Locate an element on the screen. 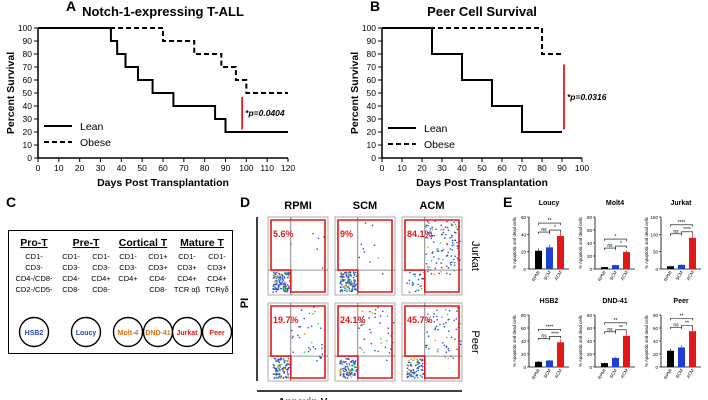  cell-line-label: HSB2 is located at coordinates (34, 333).